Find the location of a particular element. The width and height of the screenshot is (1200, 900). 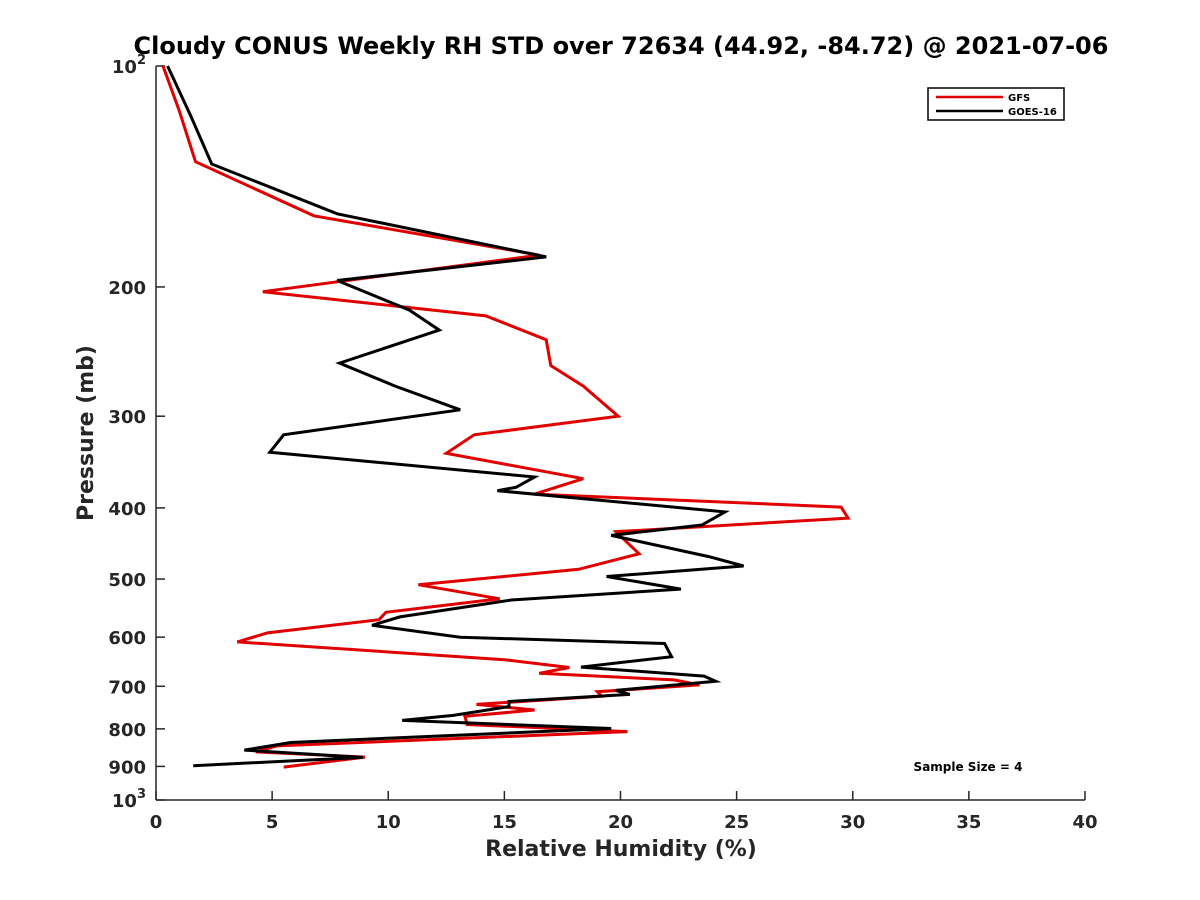

x-tick-label: 15 is located at coordinates (504, 822).